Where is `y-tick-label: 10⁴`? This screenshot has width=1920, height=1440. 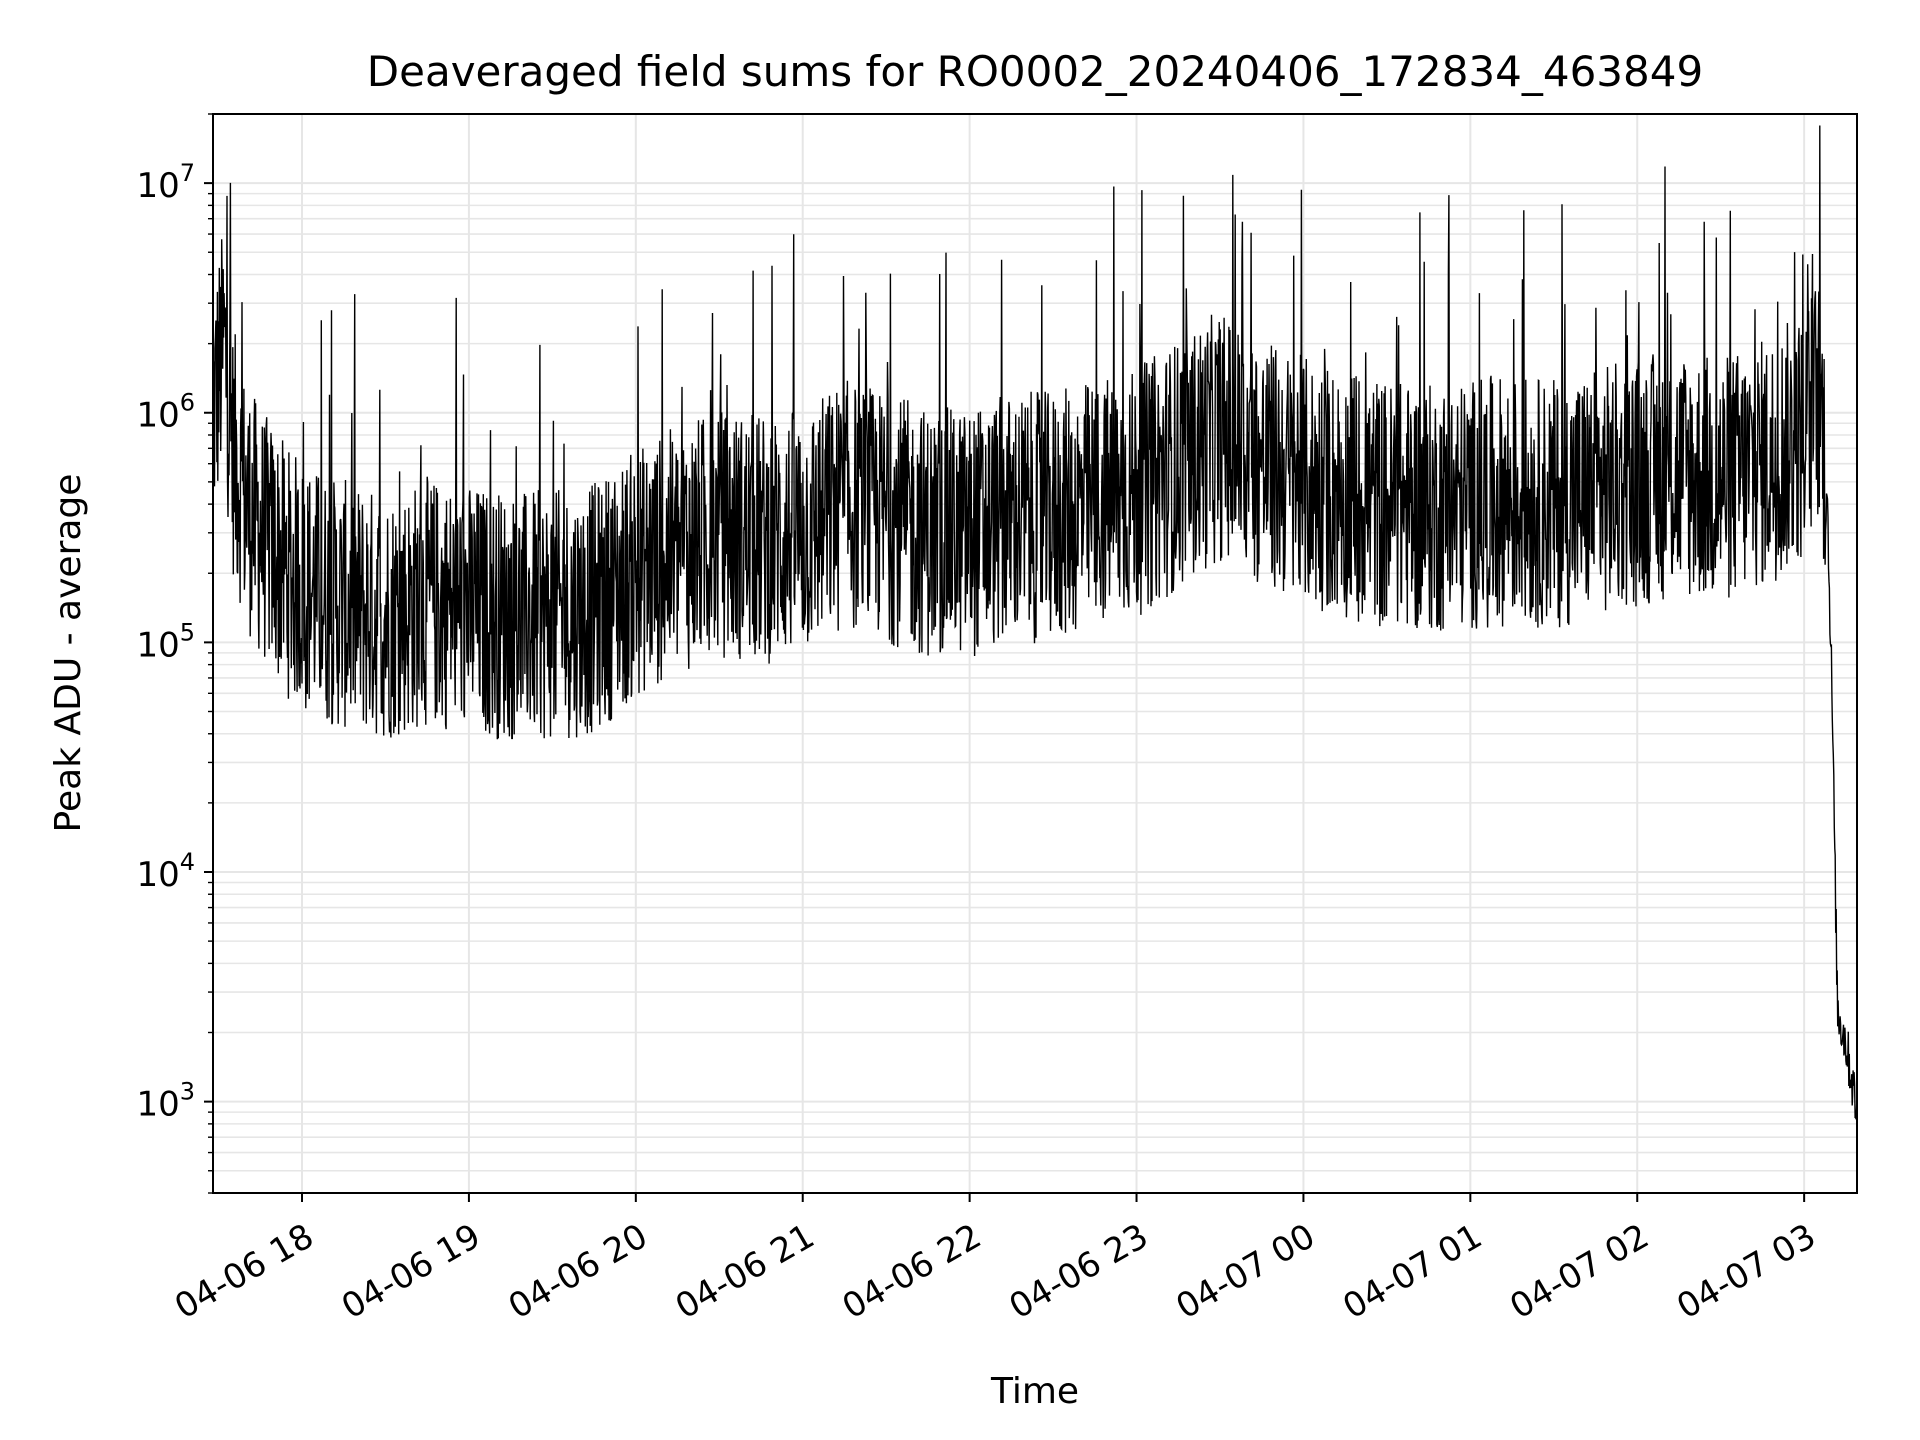 y-tick-label: 10⁴ is located at coordinates (165, 871).